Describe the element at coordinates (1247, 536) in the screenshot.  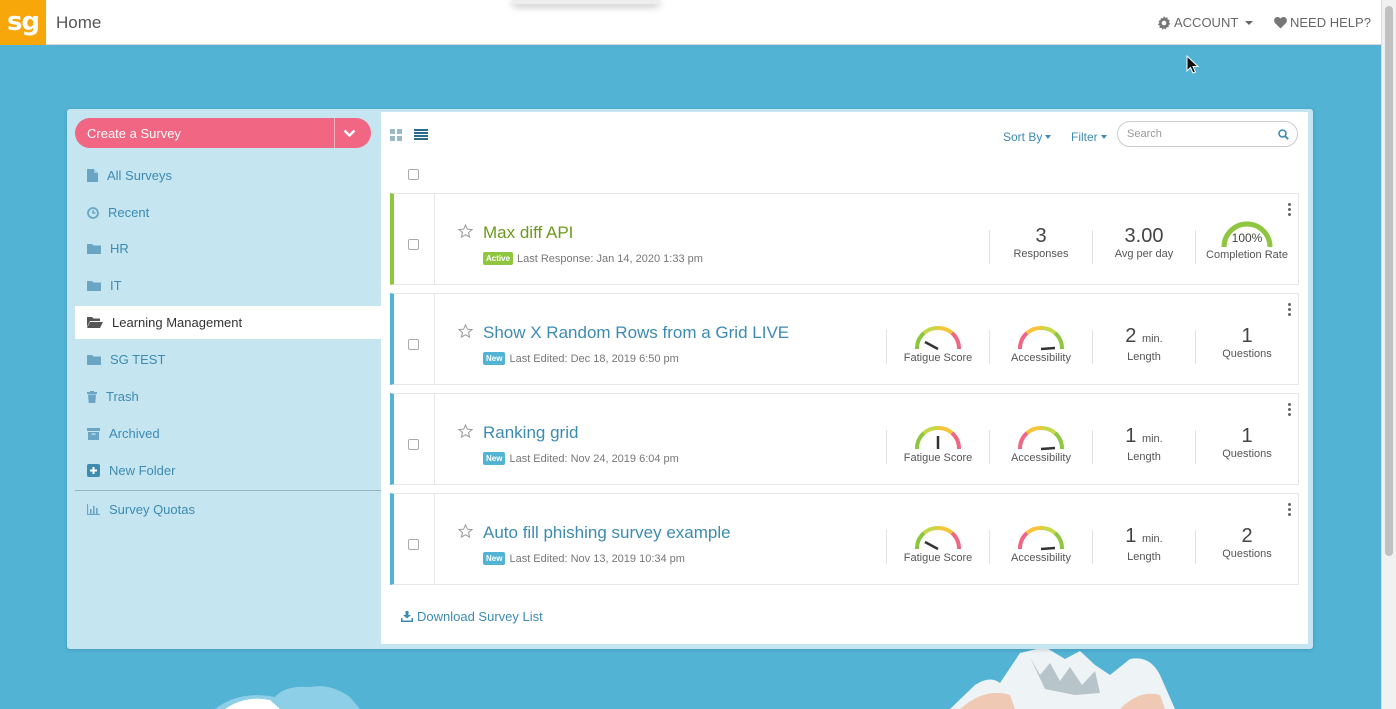
I see `questions-value: 2` at that location.